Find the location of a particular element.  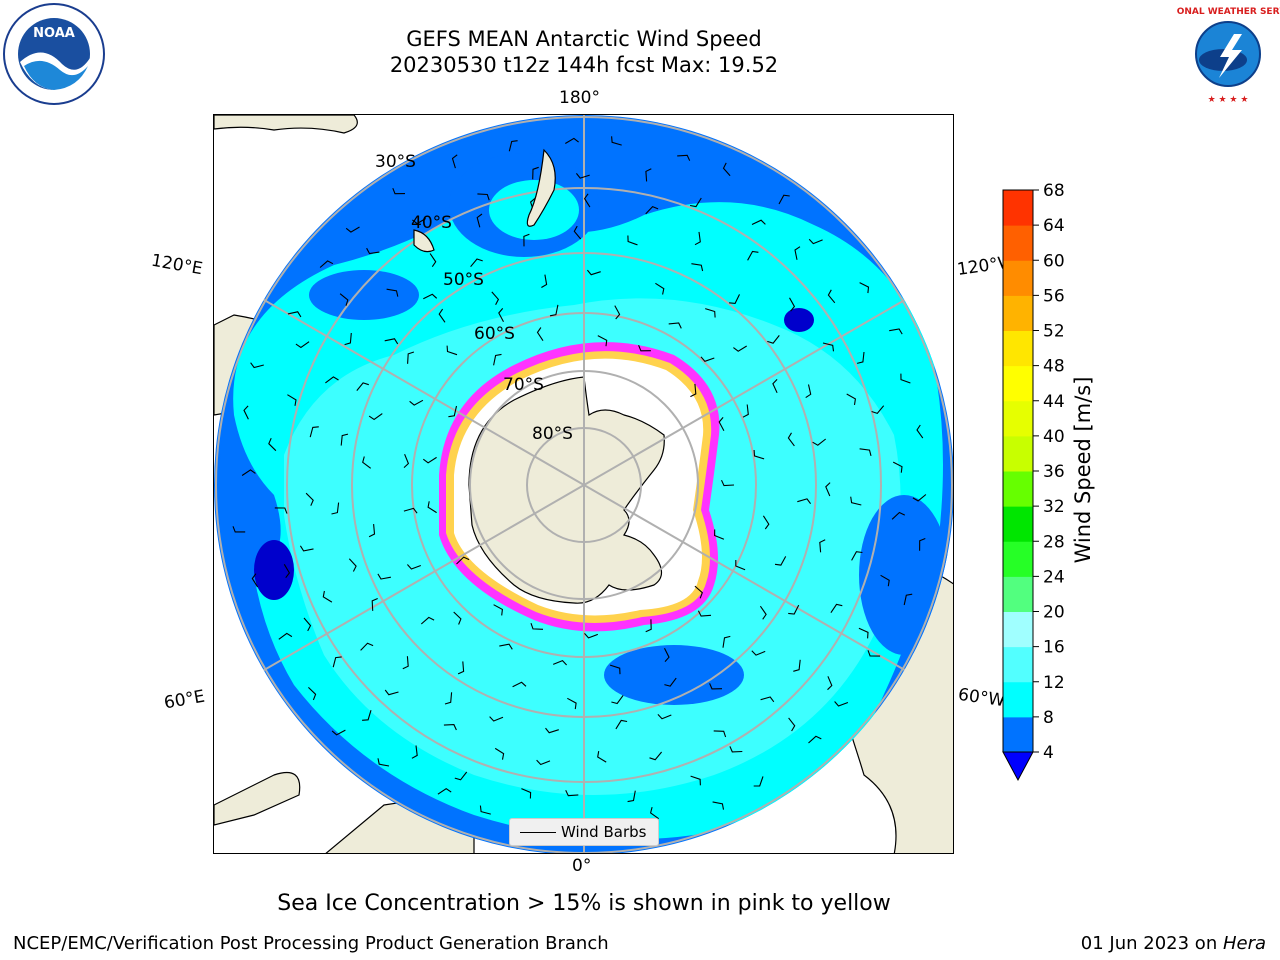

colorbar-tick-label: 36 is located at coordinates (1054, 472).